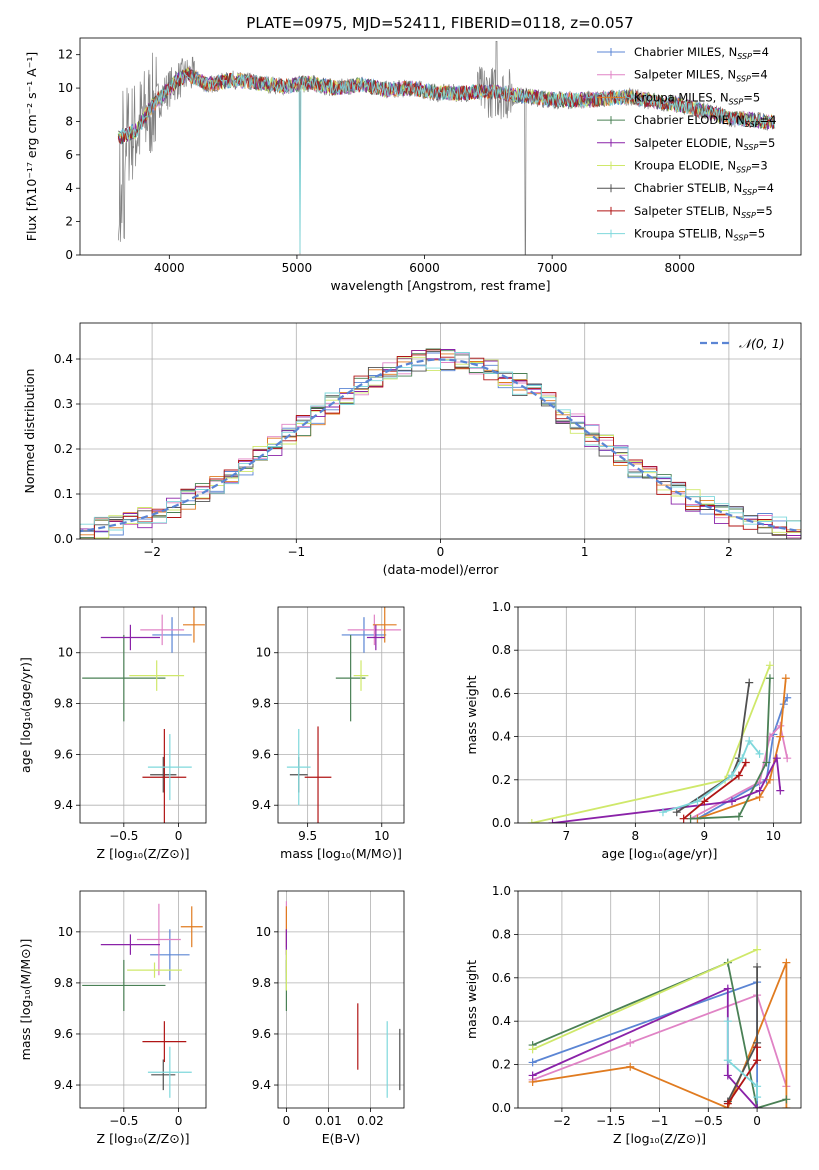 The image size is (819, 1170). Describe the element at coordinates (143, 1138) in the screenshot. I see `x-axis-label: Z [log₁₀(Z/Z⊙)]` at that location.